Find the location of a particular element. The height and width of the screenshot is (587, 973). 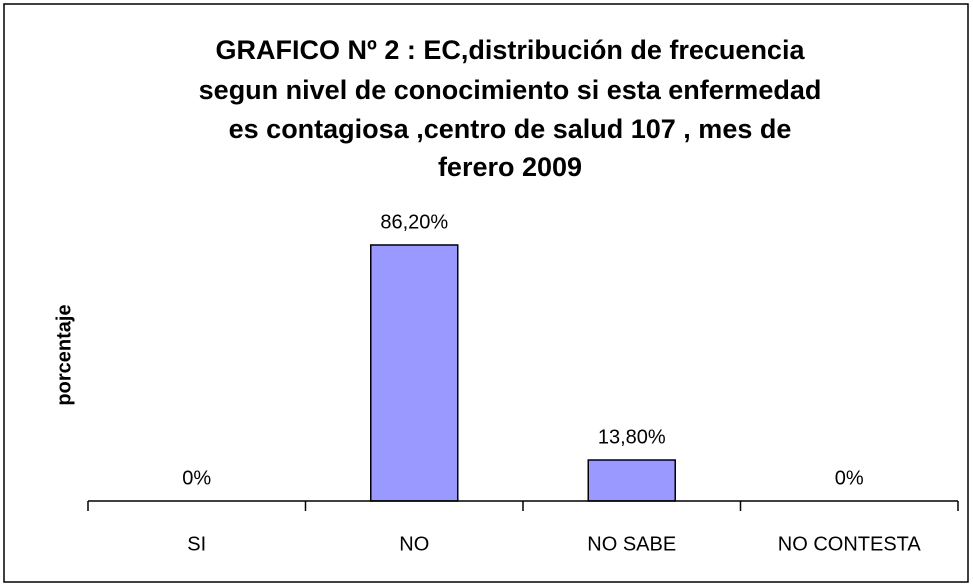

x-tick-label: NO is located at coordinates (414, 544).